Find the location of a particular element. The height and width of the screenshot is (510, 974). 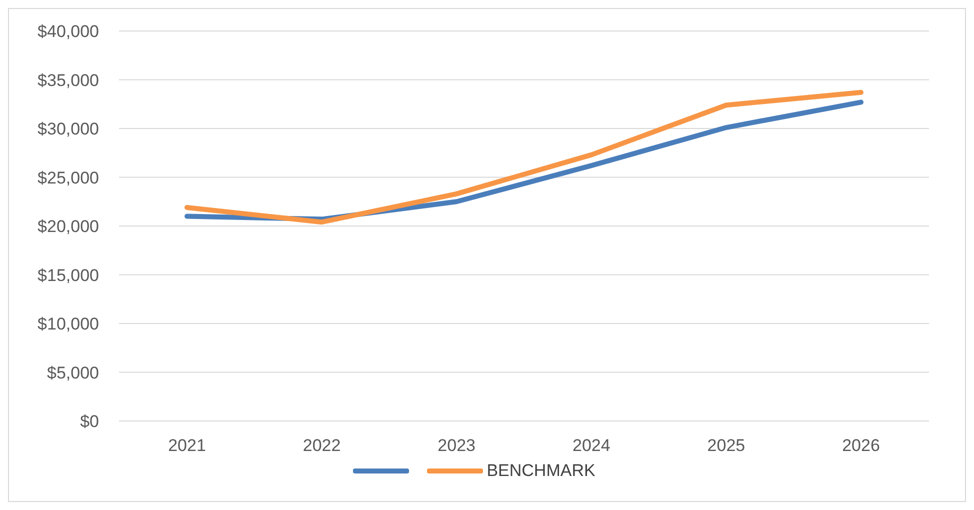

y-tick-label: $5,000 is located at coordinates (73, 372).